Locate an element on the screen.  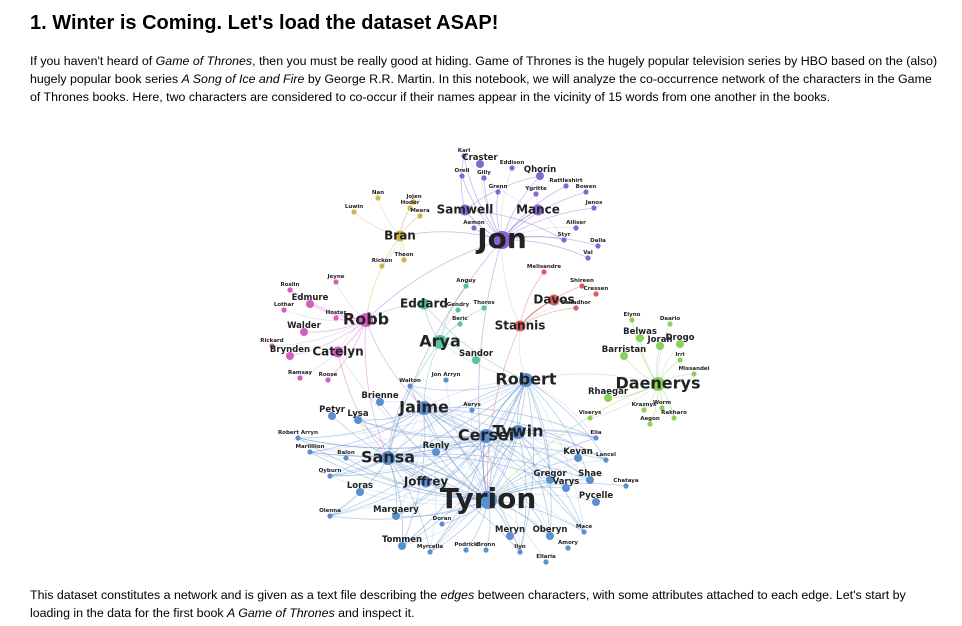
node-label-cressen: Cressen is located at coordinates (596, 289).